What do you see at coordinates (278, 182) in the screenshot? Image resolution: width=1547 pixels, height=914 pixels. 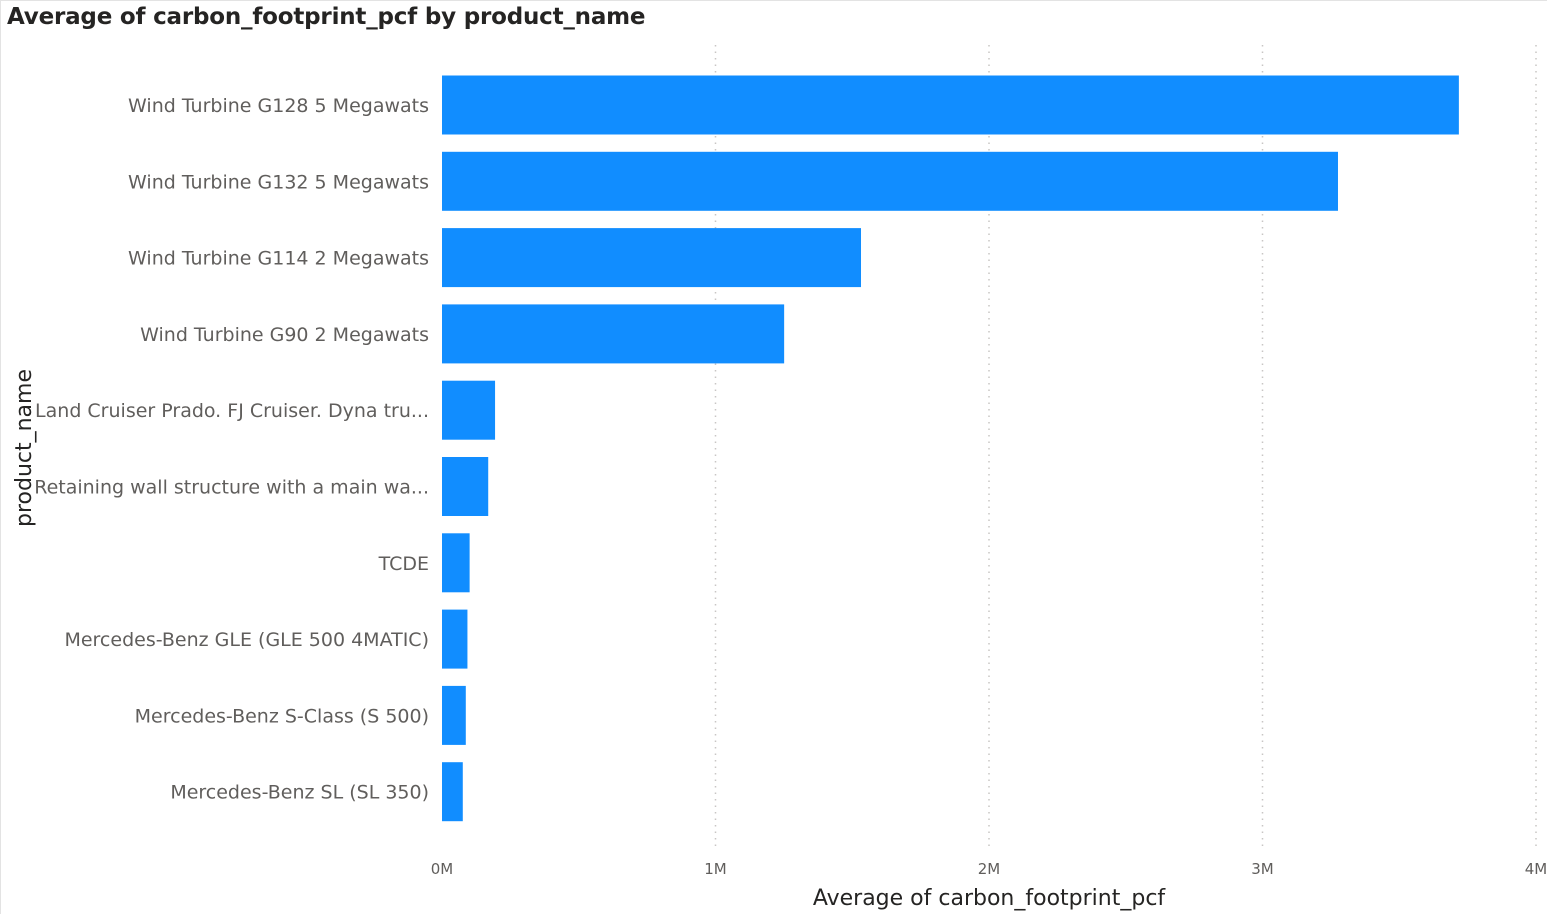 I see `category-label: Wind Turbine G132 5 Megawats` at bounding box center [278, 182].